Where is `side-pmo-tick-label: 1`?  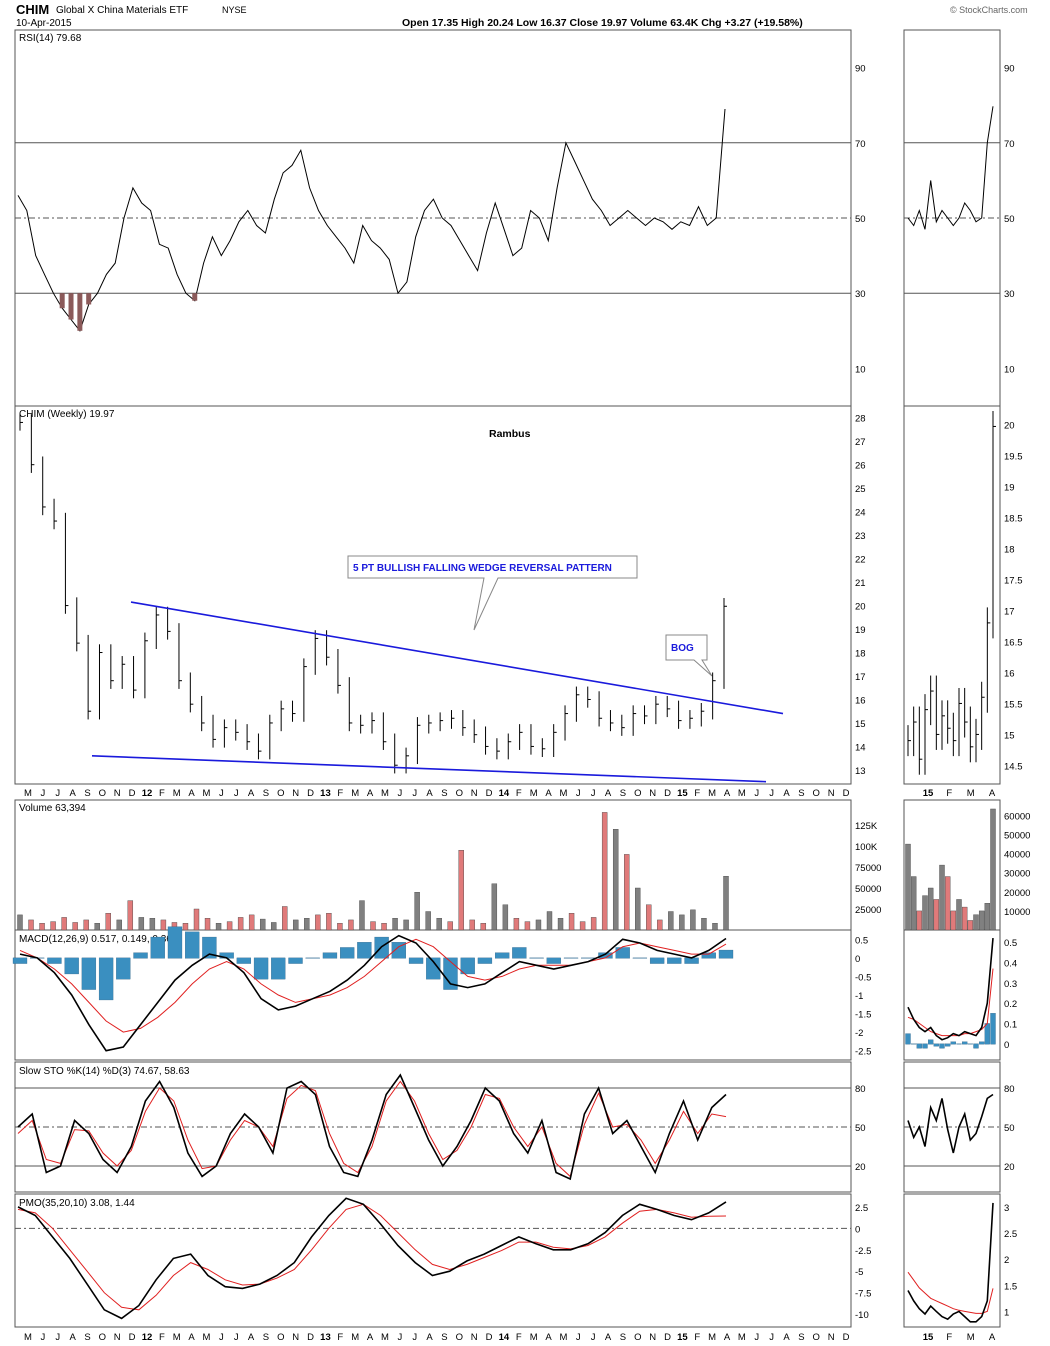
side-pmo-tick-label: 1 is located at coordinates (1006, 1312).